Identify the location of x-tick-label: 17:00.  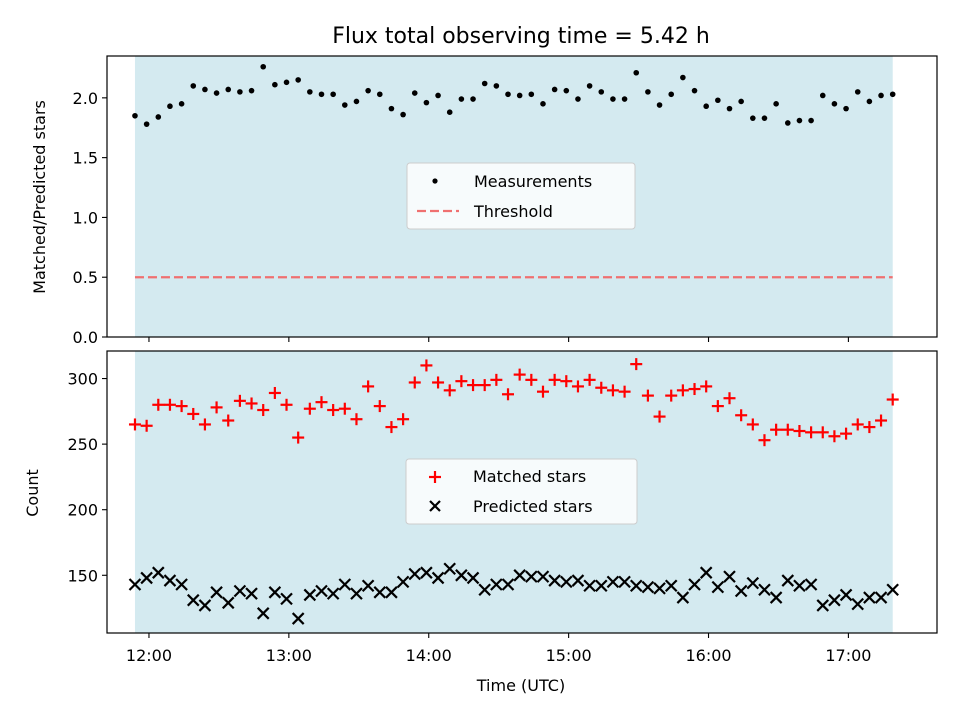
(848, 655).